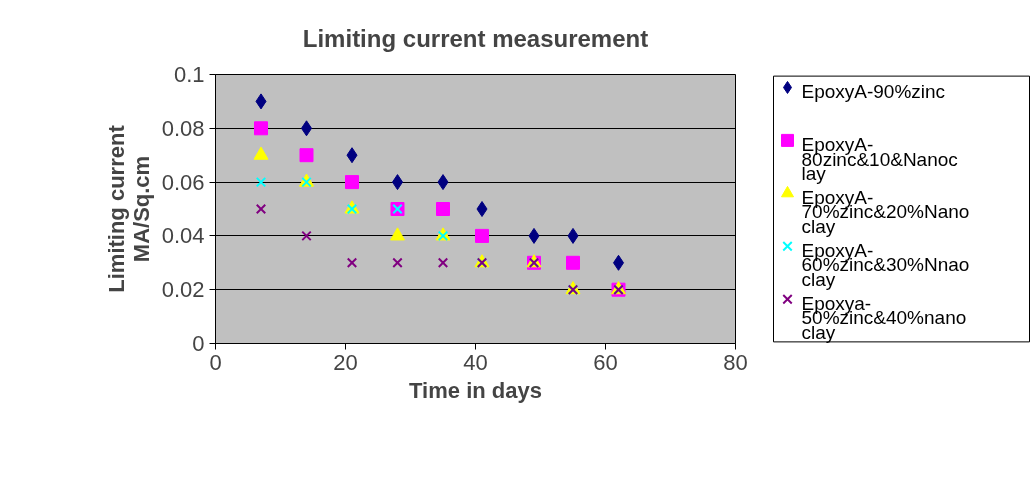  Describe the element at coordinates (183, 182) in the screenshot. I see `y-tick-label: 0.06` at that location.